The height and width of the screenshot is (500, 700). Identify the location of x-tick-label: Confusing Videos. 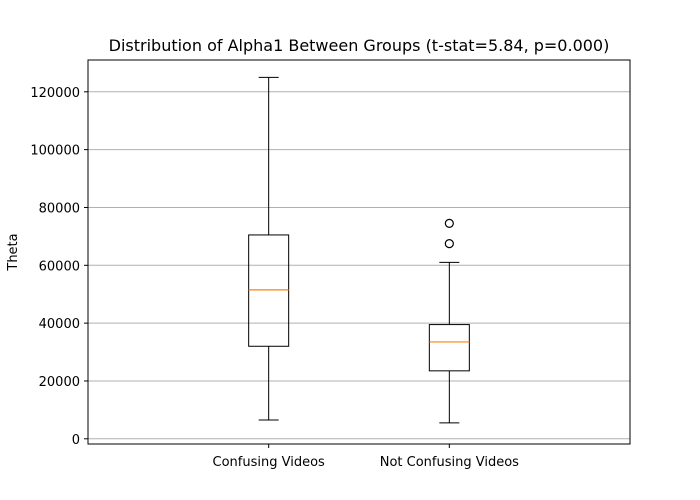
(269, 462).